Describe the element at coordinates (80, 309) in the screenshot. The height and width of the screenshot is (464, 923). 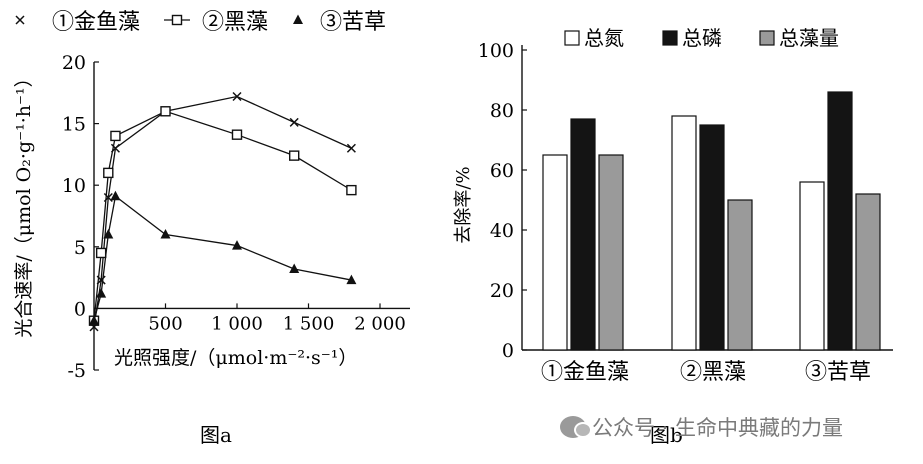
I see `chart-a-y-tick-label: 0` at that location.